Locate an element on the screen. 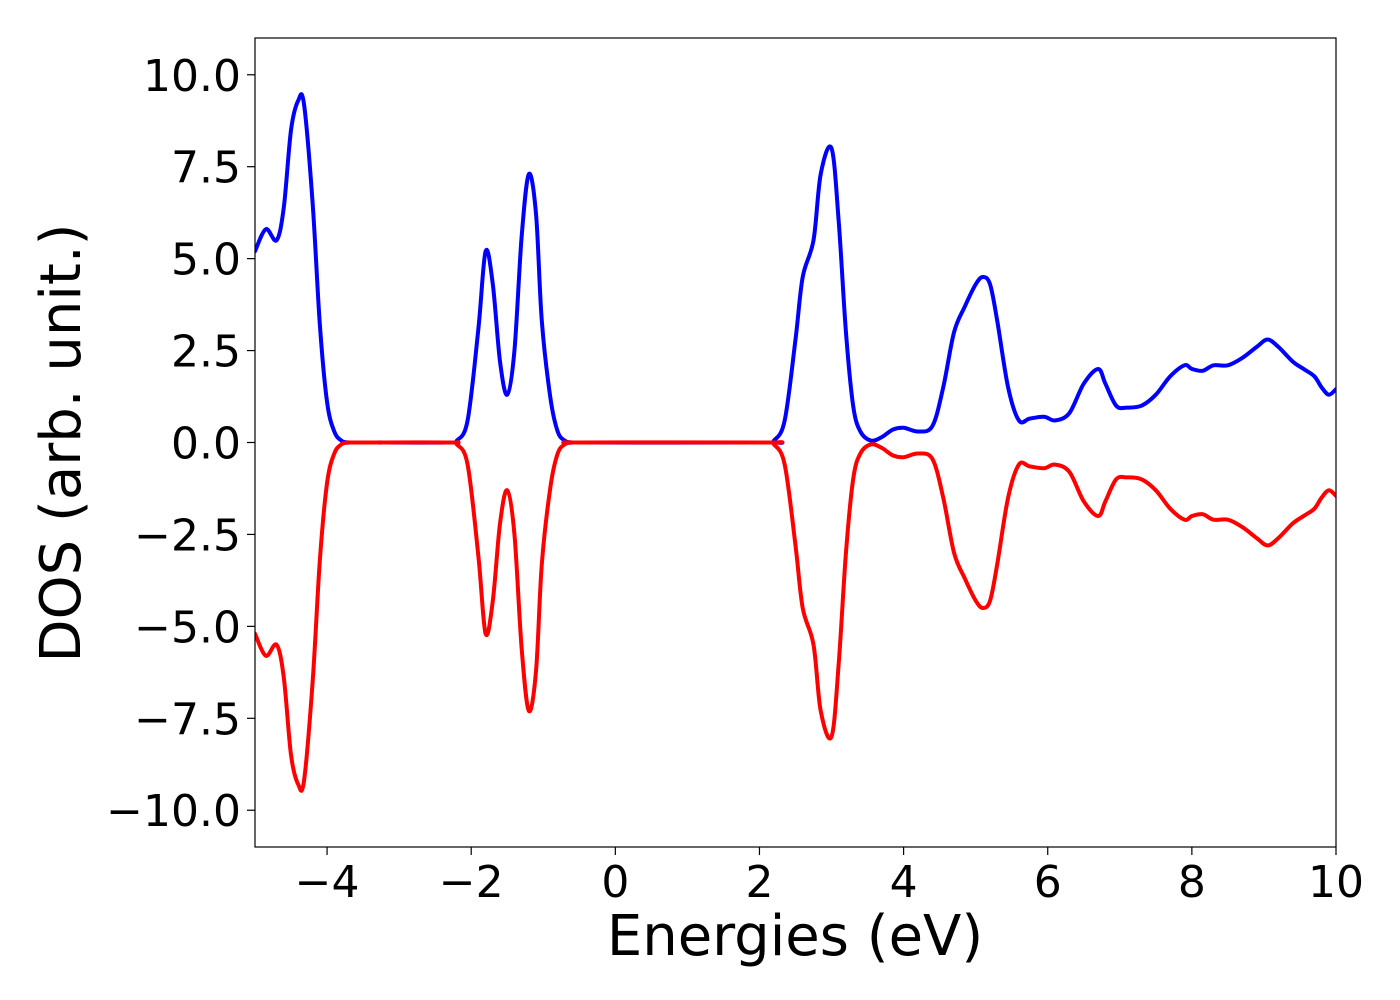 Image resolution: width=1400 pixels, height=1000 pixels. y-axis-ticks: 10.0 7.5 5.0 2.5 0.0 −2.5 −5.0 −7.5 −10.0 is located at coordinates (180, 444).